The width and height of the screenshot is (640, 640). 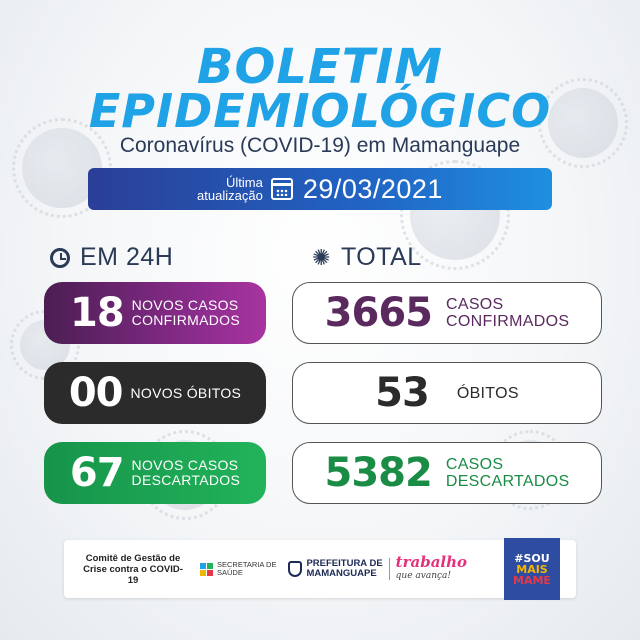 I want to click on virus-icon: ✺, so click(x=321, y=257).